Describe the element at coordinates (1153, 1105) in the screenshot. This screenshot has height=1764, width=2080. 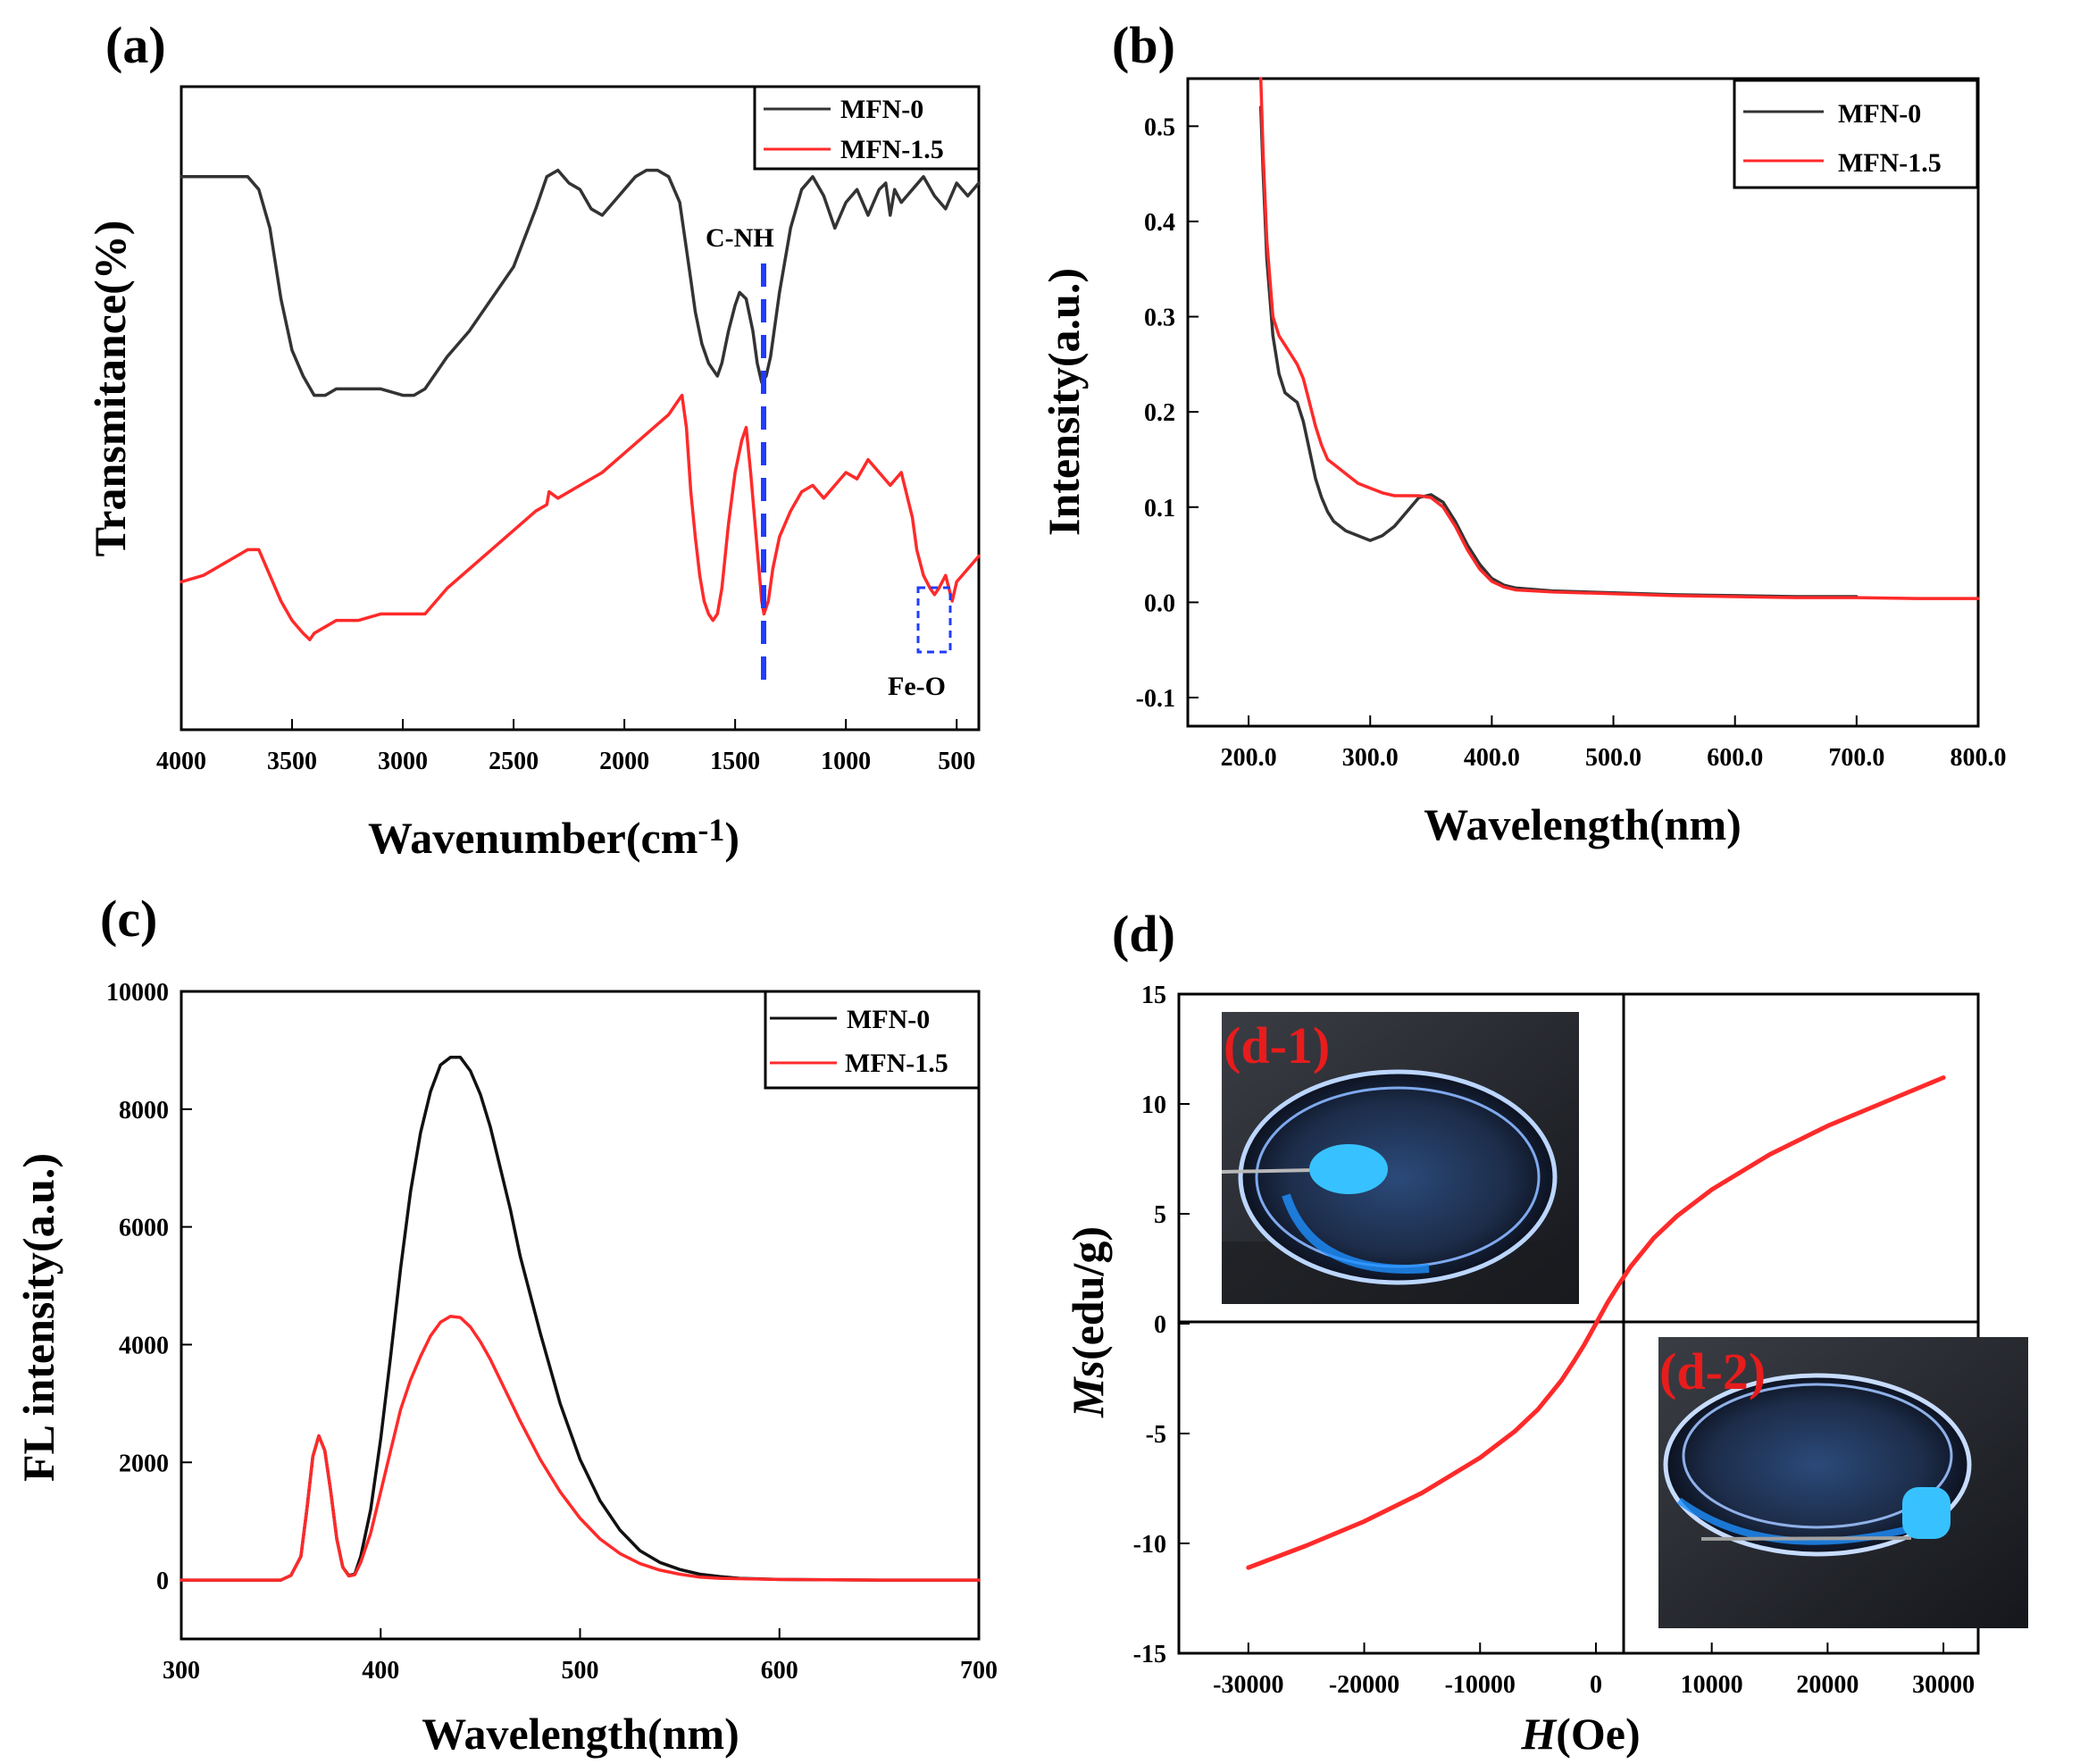
I see `y-tick-label: 10` at that location.